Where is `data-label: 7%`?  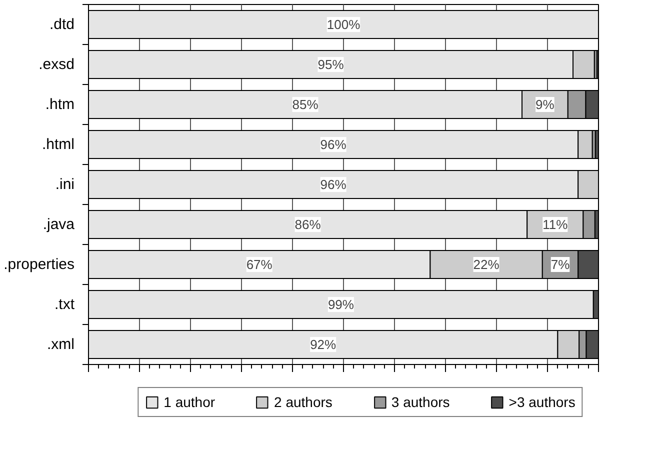
data-label: 7% is located at coordinates (560, 264).